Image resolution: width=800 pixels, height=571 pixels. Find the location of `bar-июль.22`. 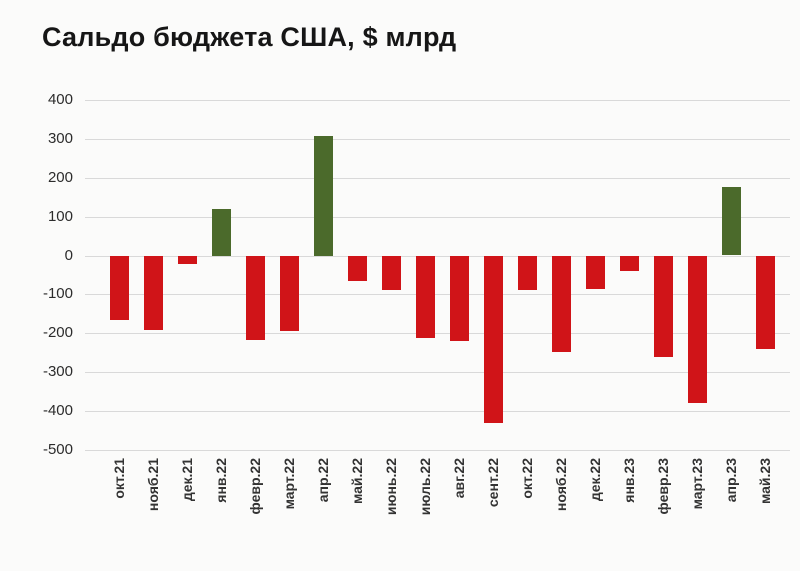

bar-июль.22 is located at coordinates (425, 296).